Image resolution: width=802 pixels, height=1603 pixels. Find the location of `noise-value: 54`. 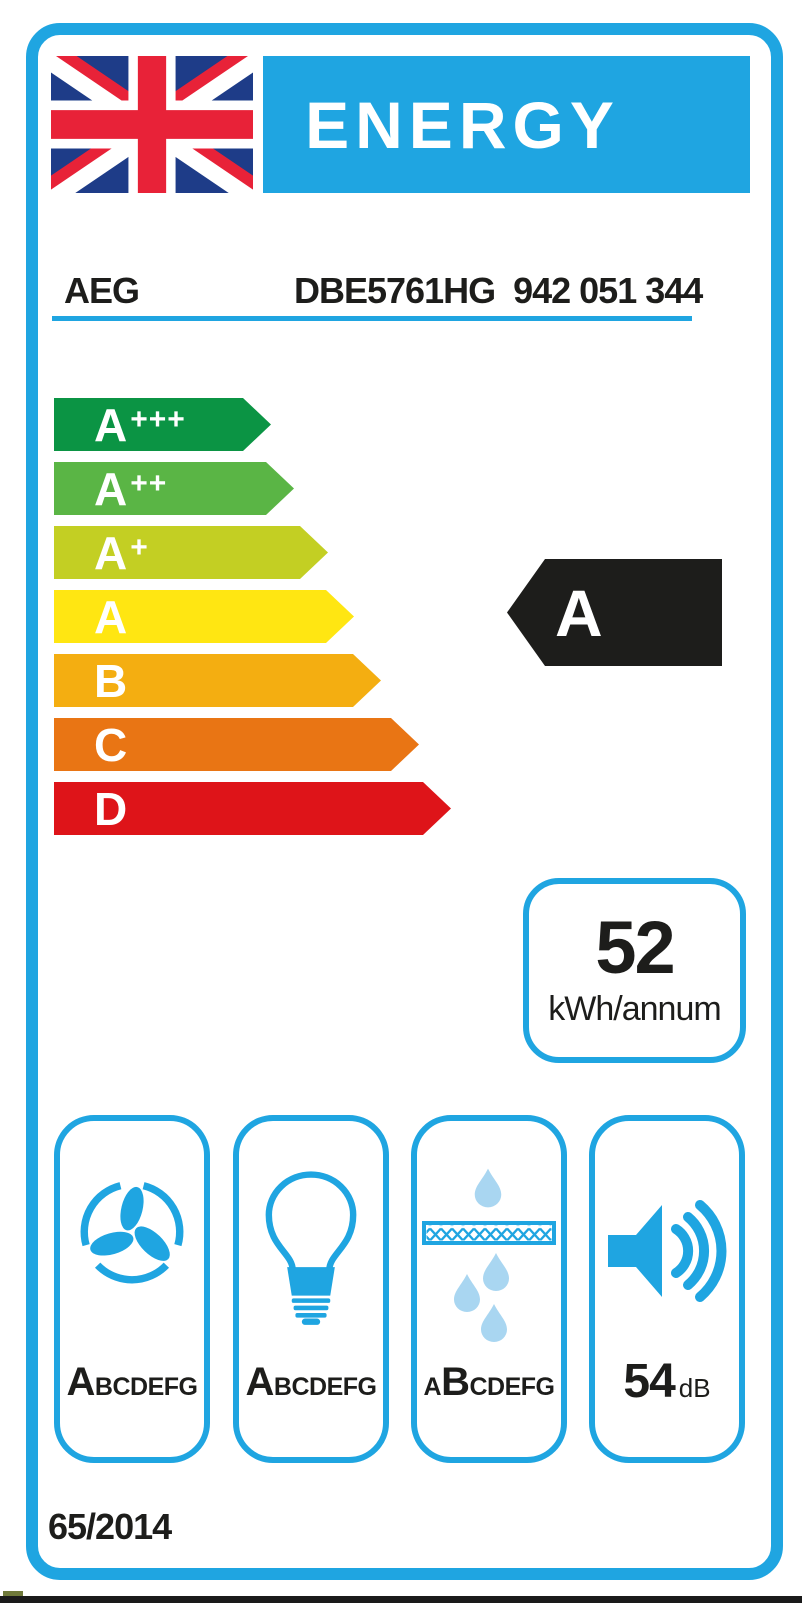

noise-value: 54 is located at coordinates (649, 1381).